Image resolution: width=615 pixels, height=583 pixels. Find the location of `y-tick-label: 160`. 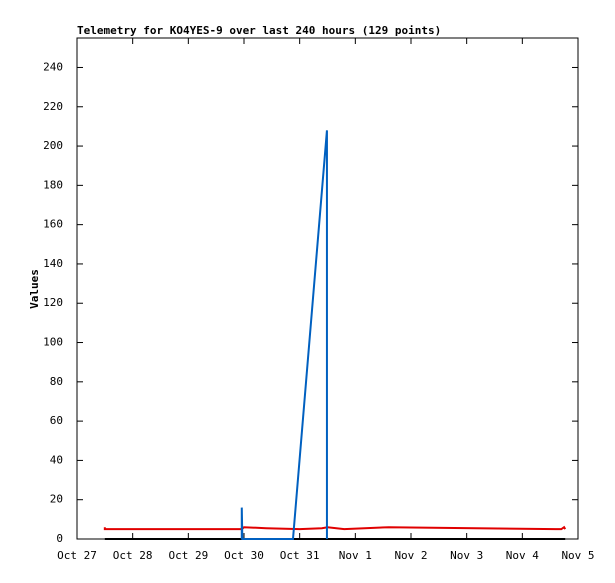

y-tick-label: 160 is located at coordinates (53, 224).